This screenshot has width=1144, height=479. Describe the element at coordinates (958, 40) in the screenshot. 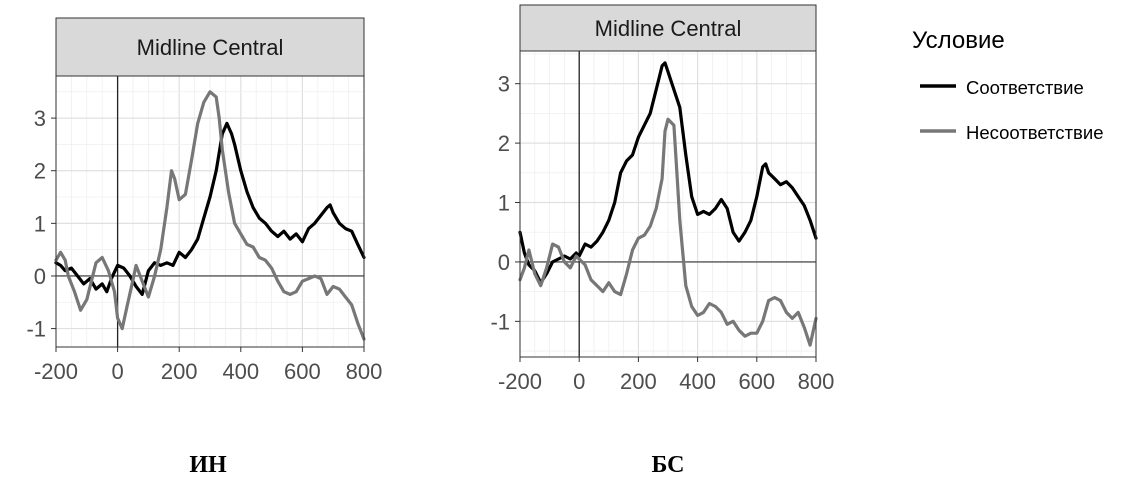

I see `legend-title: Условие` at that location.